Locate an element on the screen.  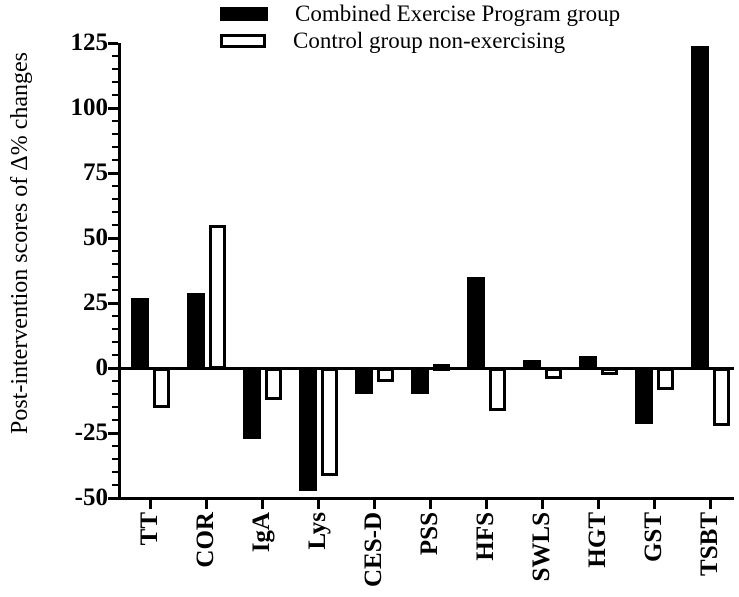
bar-iga-control is located at coordinates (273, 384).